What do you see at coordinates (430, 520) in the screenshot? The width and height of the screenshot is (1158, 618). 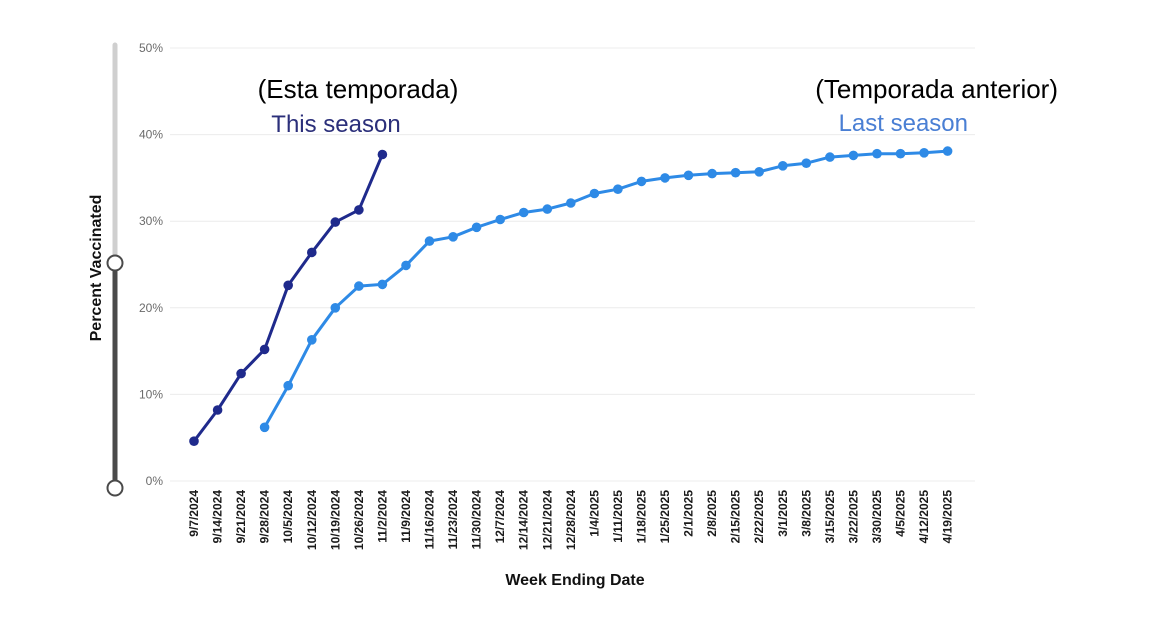 I see `x-tick-label: 11/16/2024` at bounding box center [430, 520].